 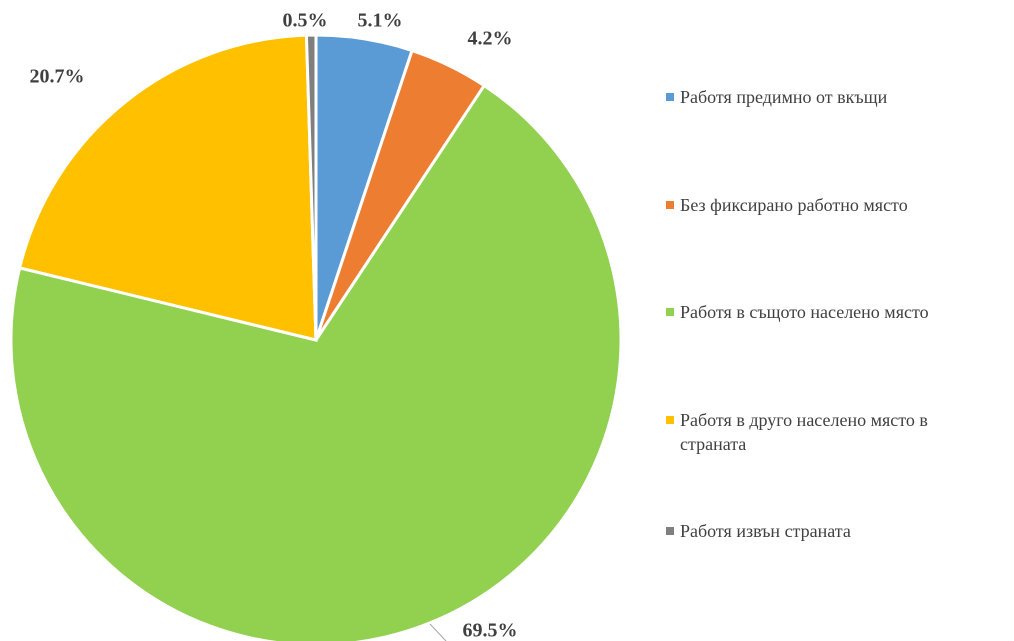 I want to click on legend-label: Работя в същото населено място, so click(x=804, y=312).